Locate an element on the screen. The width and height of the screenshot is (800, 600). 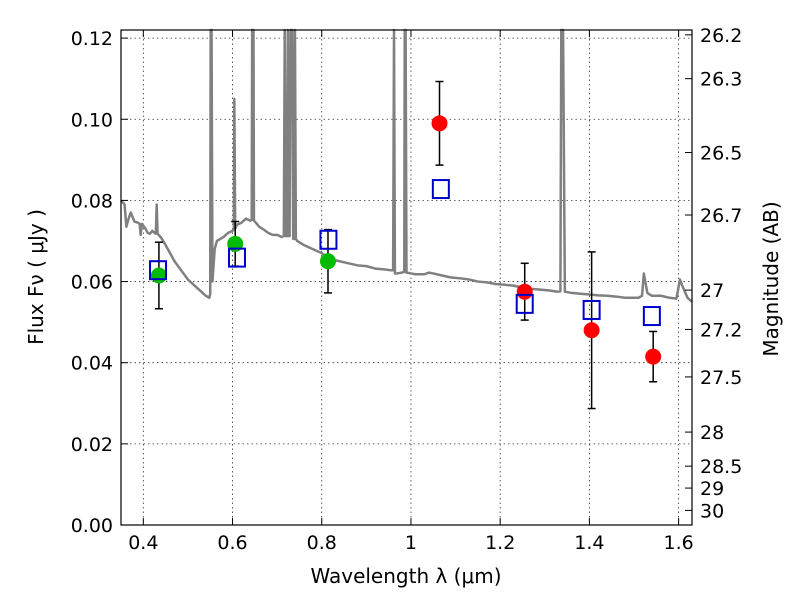
right-tick-label: 26.5 is located at coordinates (721, 154).